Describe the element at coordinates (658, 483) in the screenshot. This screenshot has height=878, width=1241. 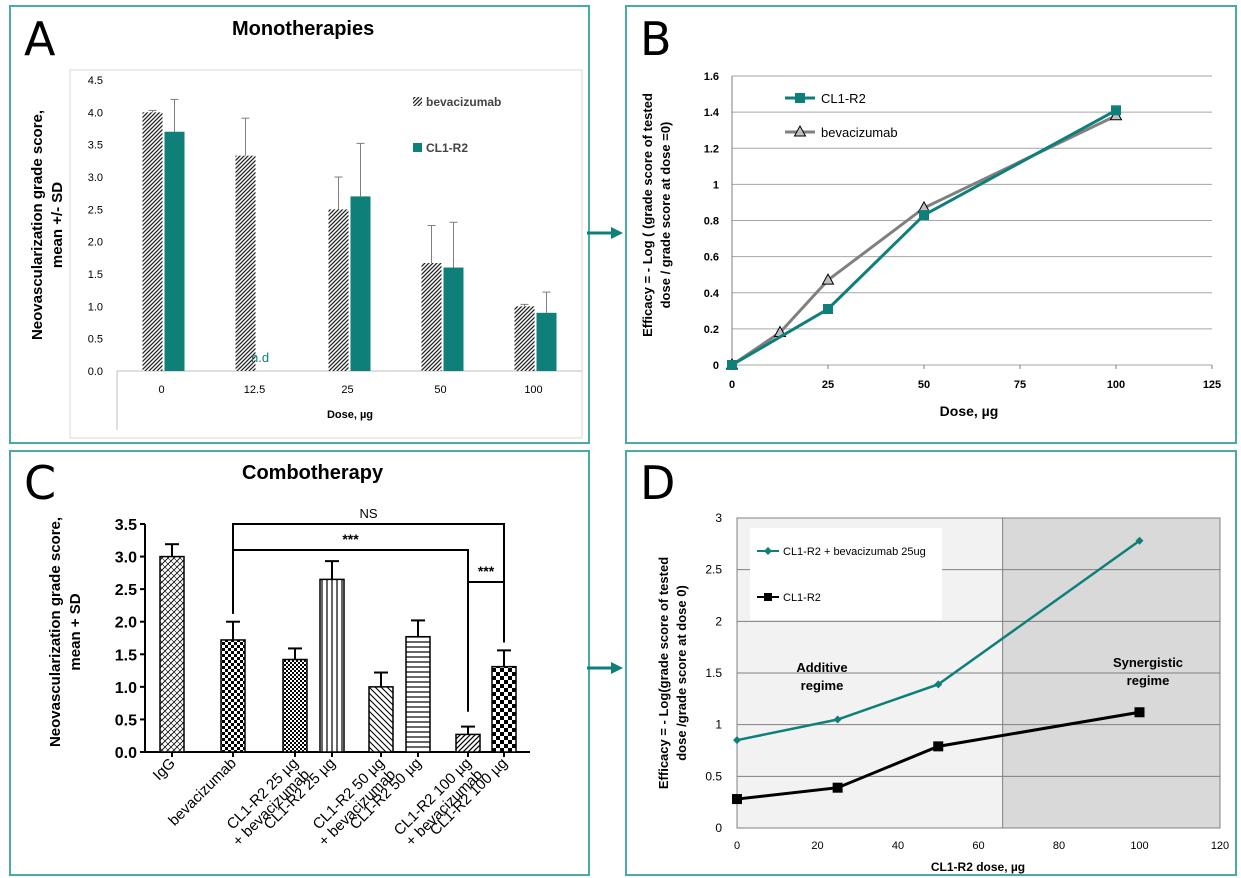
I see `panel-d-label: D` at that location.